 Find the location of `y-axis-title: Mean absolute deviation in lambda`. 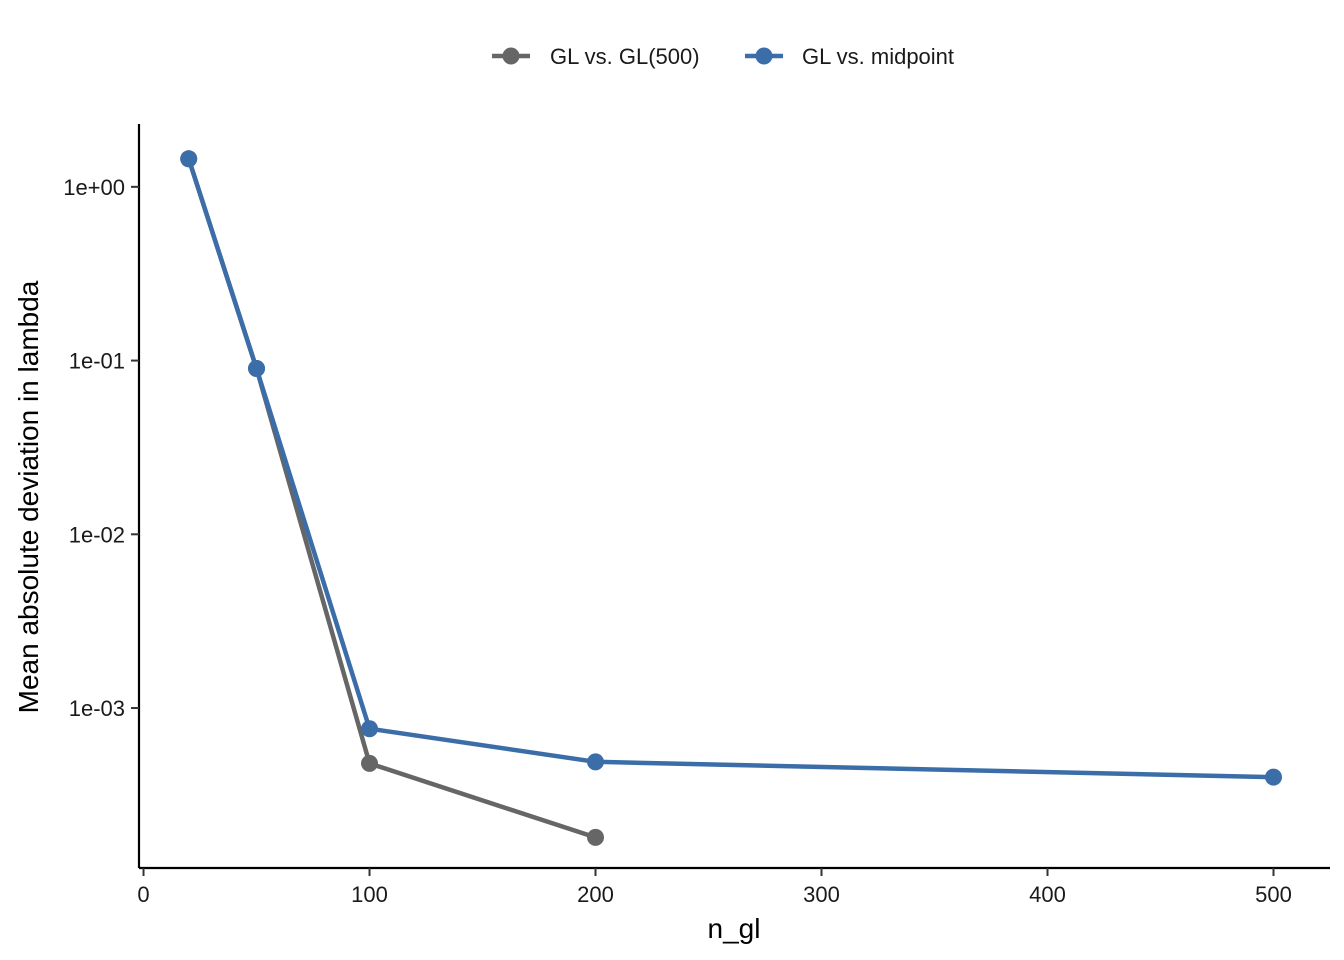

y-axis-title: Mean absolute deviation in lambda is located at coordinates (28, 496).